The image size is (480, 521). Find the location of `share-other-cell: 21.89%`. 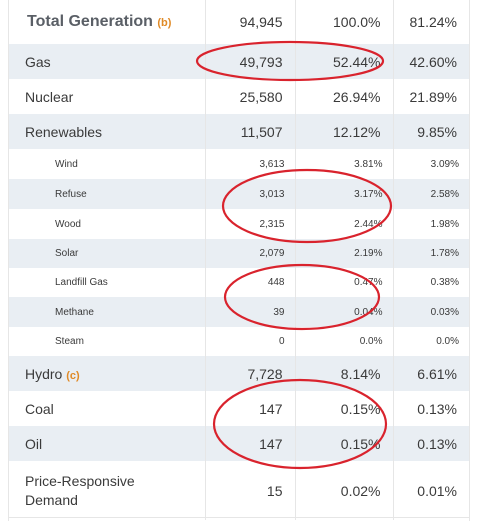

share-other-cell: 21.89% is located at coordinates (433, 96).